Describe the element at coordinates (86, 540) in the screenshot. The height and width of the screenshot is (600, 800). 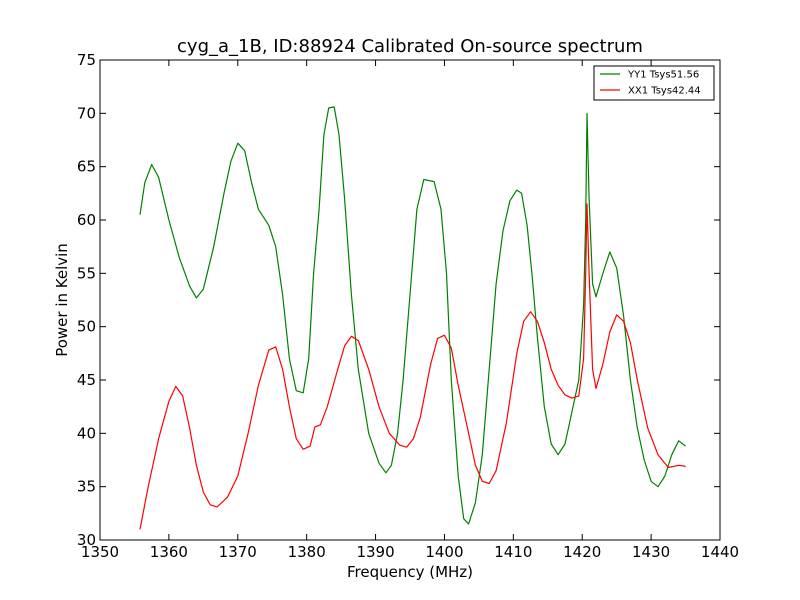
I see `y-tick-label-0: 30` at that location.